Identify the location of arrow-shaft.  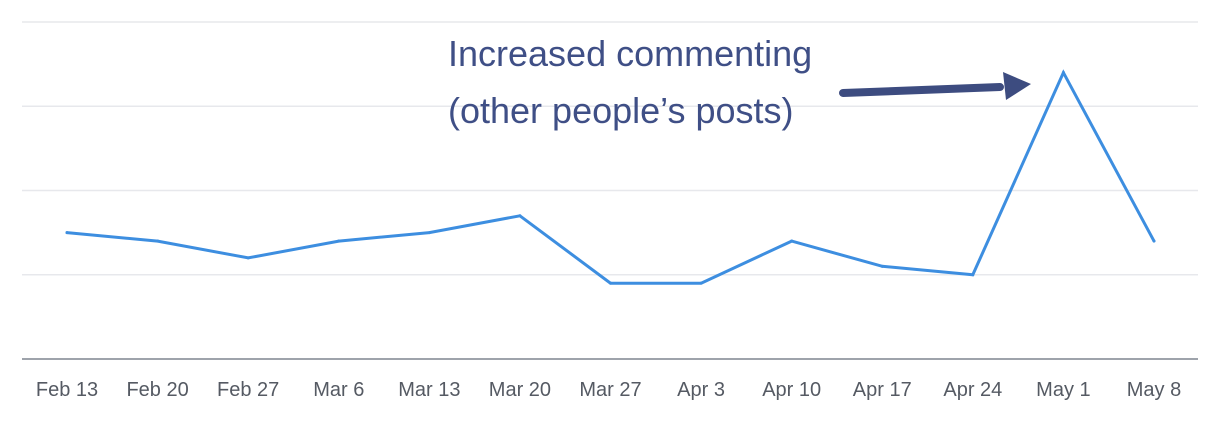
(921, 90).